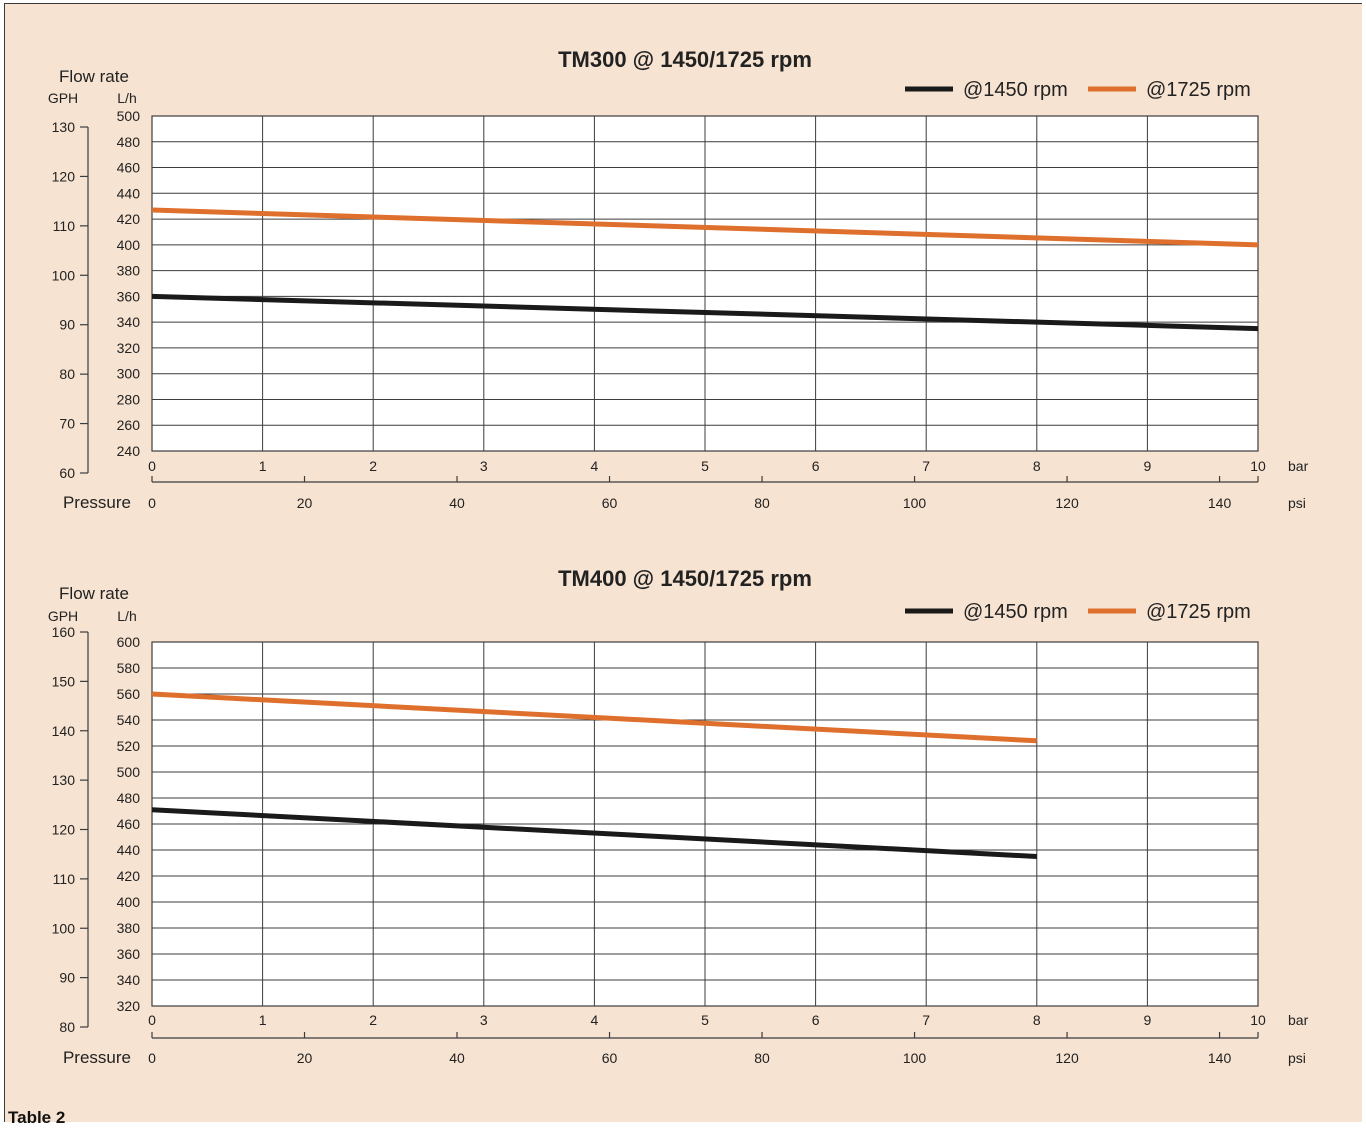 This screenshot has height=1128, width=1366. I want to click on y-tick-label: 540, so click(129, 720).